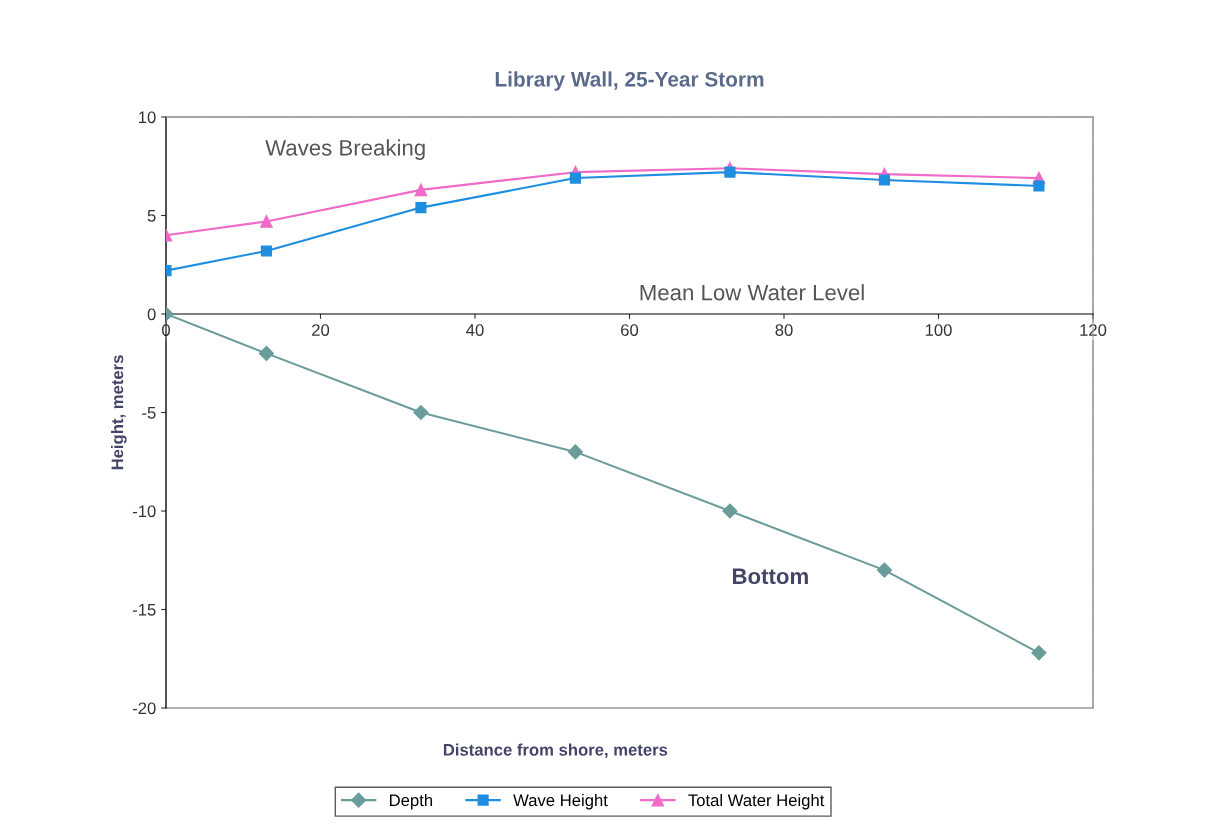 This screenshot has height=835, width=1220. I want to click on x-tick-label: 60, so click(630, 330).